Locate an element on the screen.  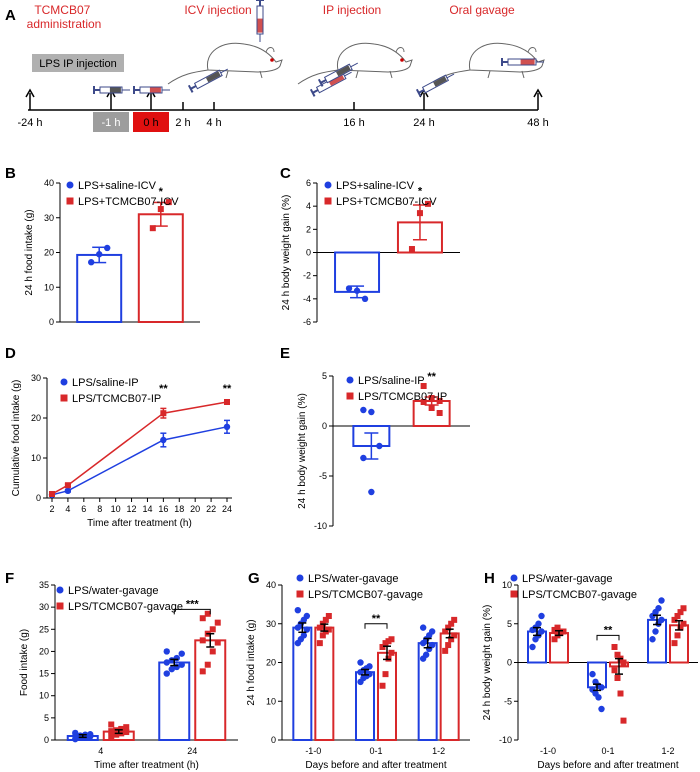
timeline-tick-label: 24 h is located at coordinates (423, 123).